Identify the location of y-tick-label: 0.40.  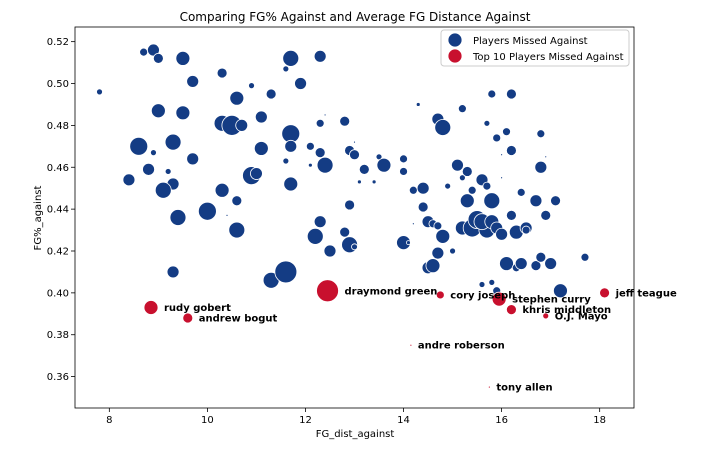
(58, 293).